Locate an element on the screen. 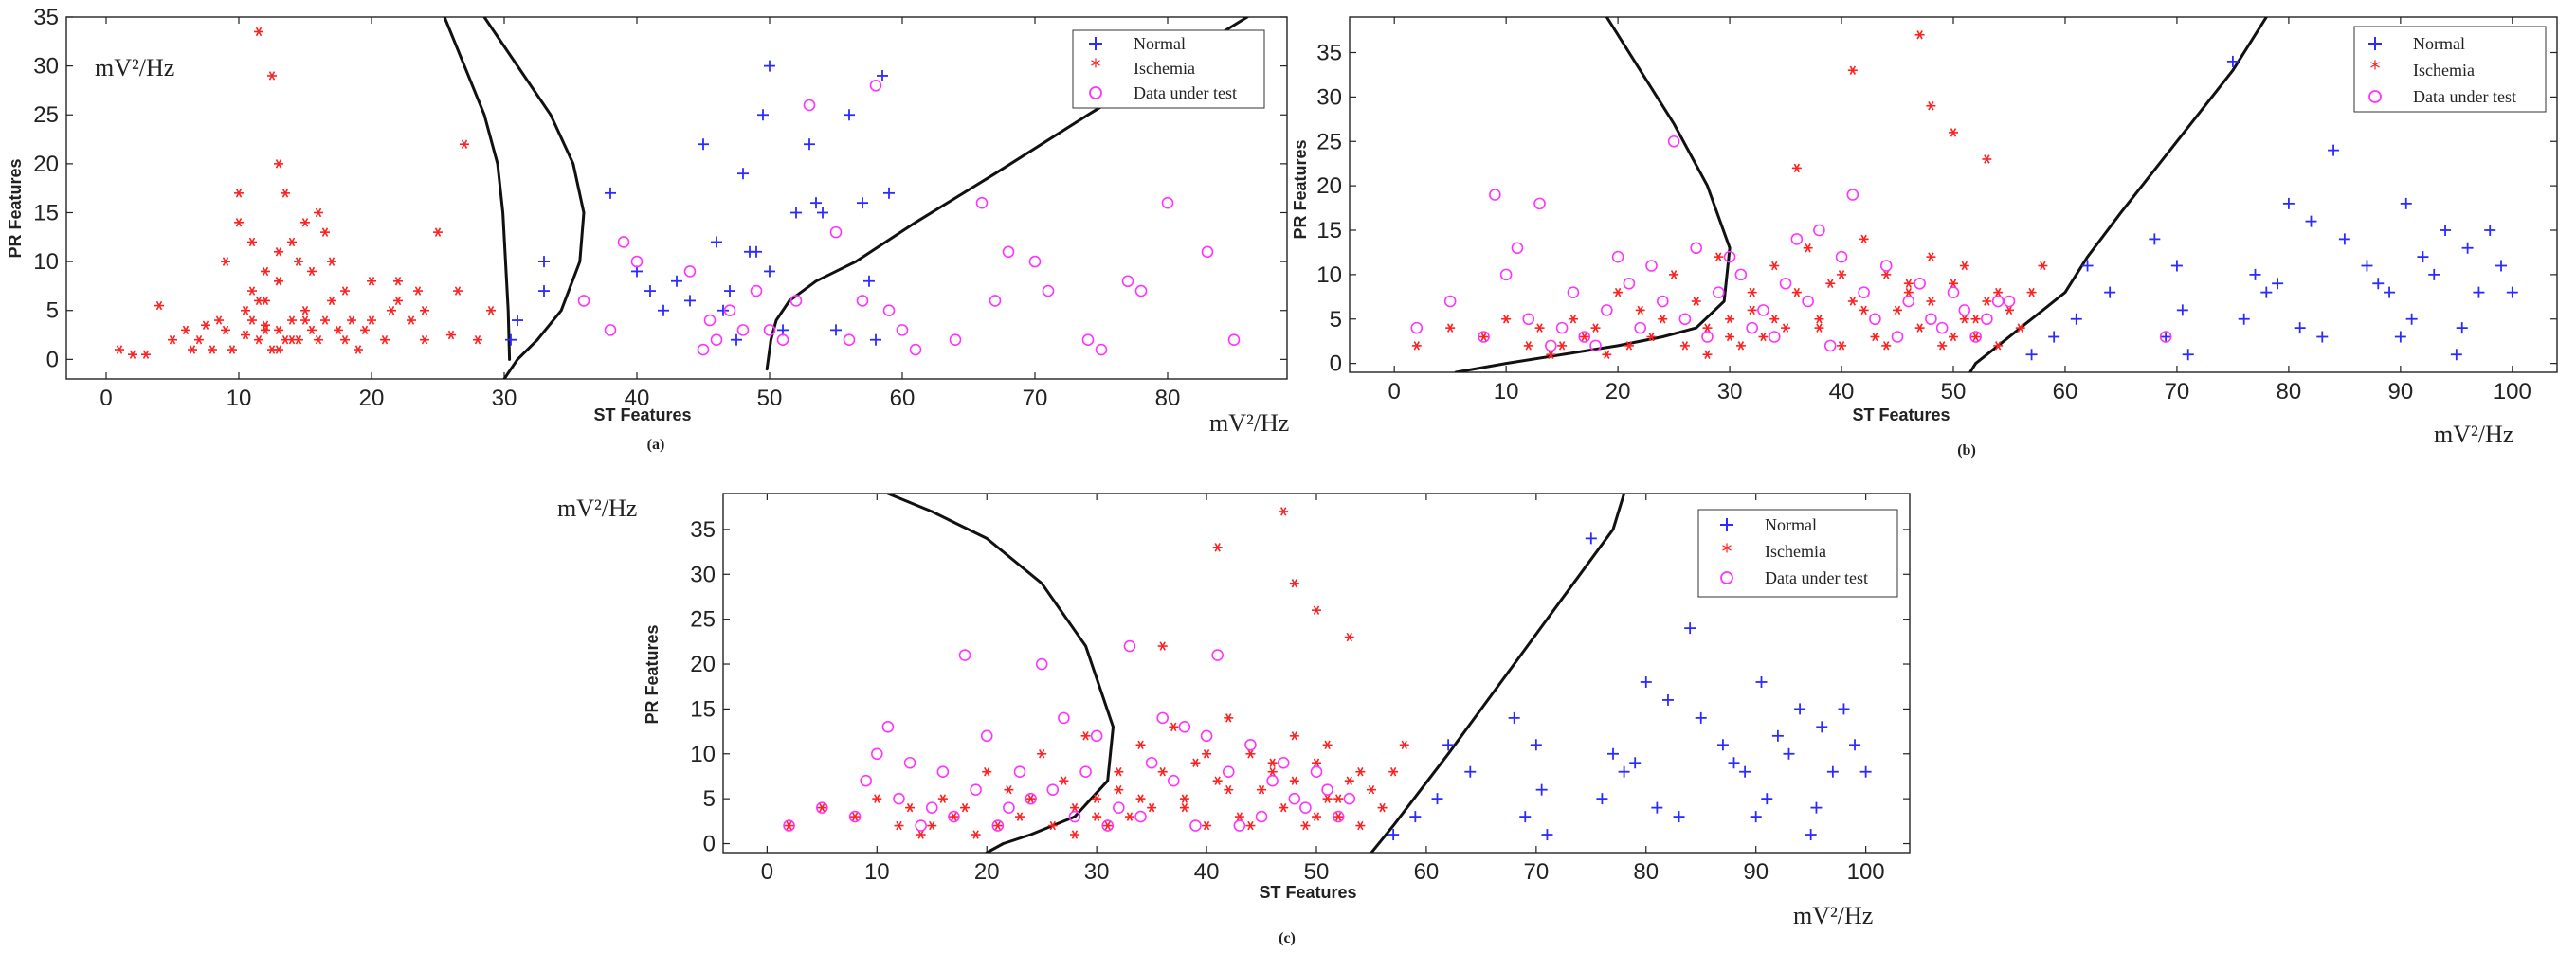  panel-a-legend-test: Data under test is located at coordinates (1185, 92).